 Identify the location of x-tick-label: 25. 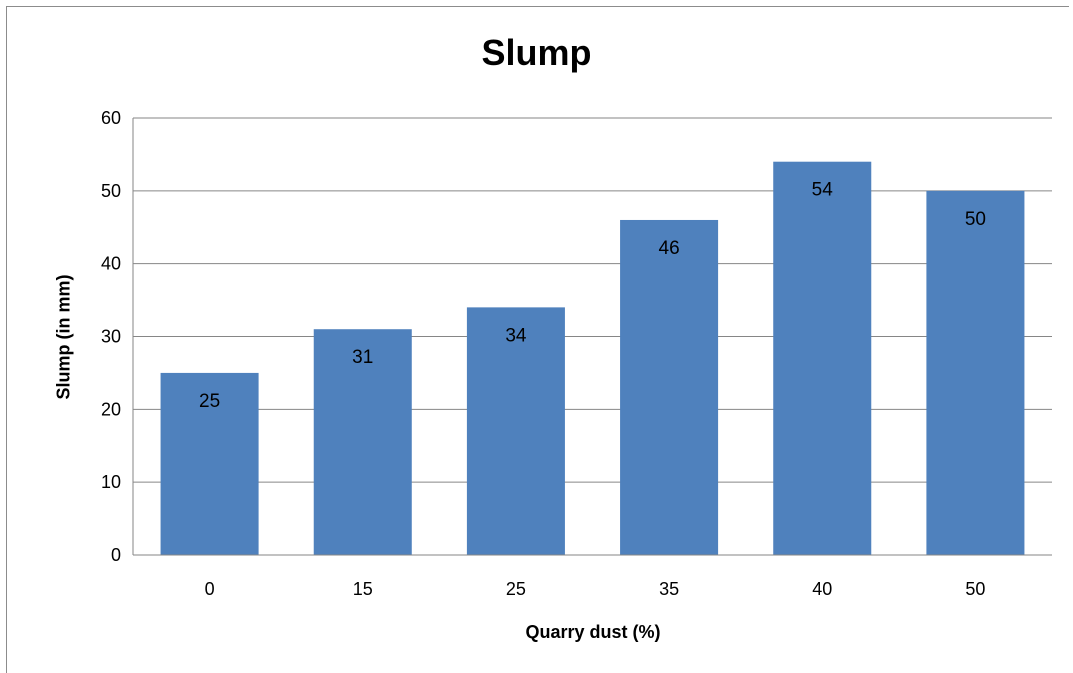
(516, 589).